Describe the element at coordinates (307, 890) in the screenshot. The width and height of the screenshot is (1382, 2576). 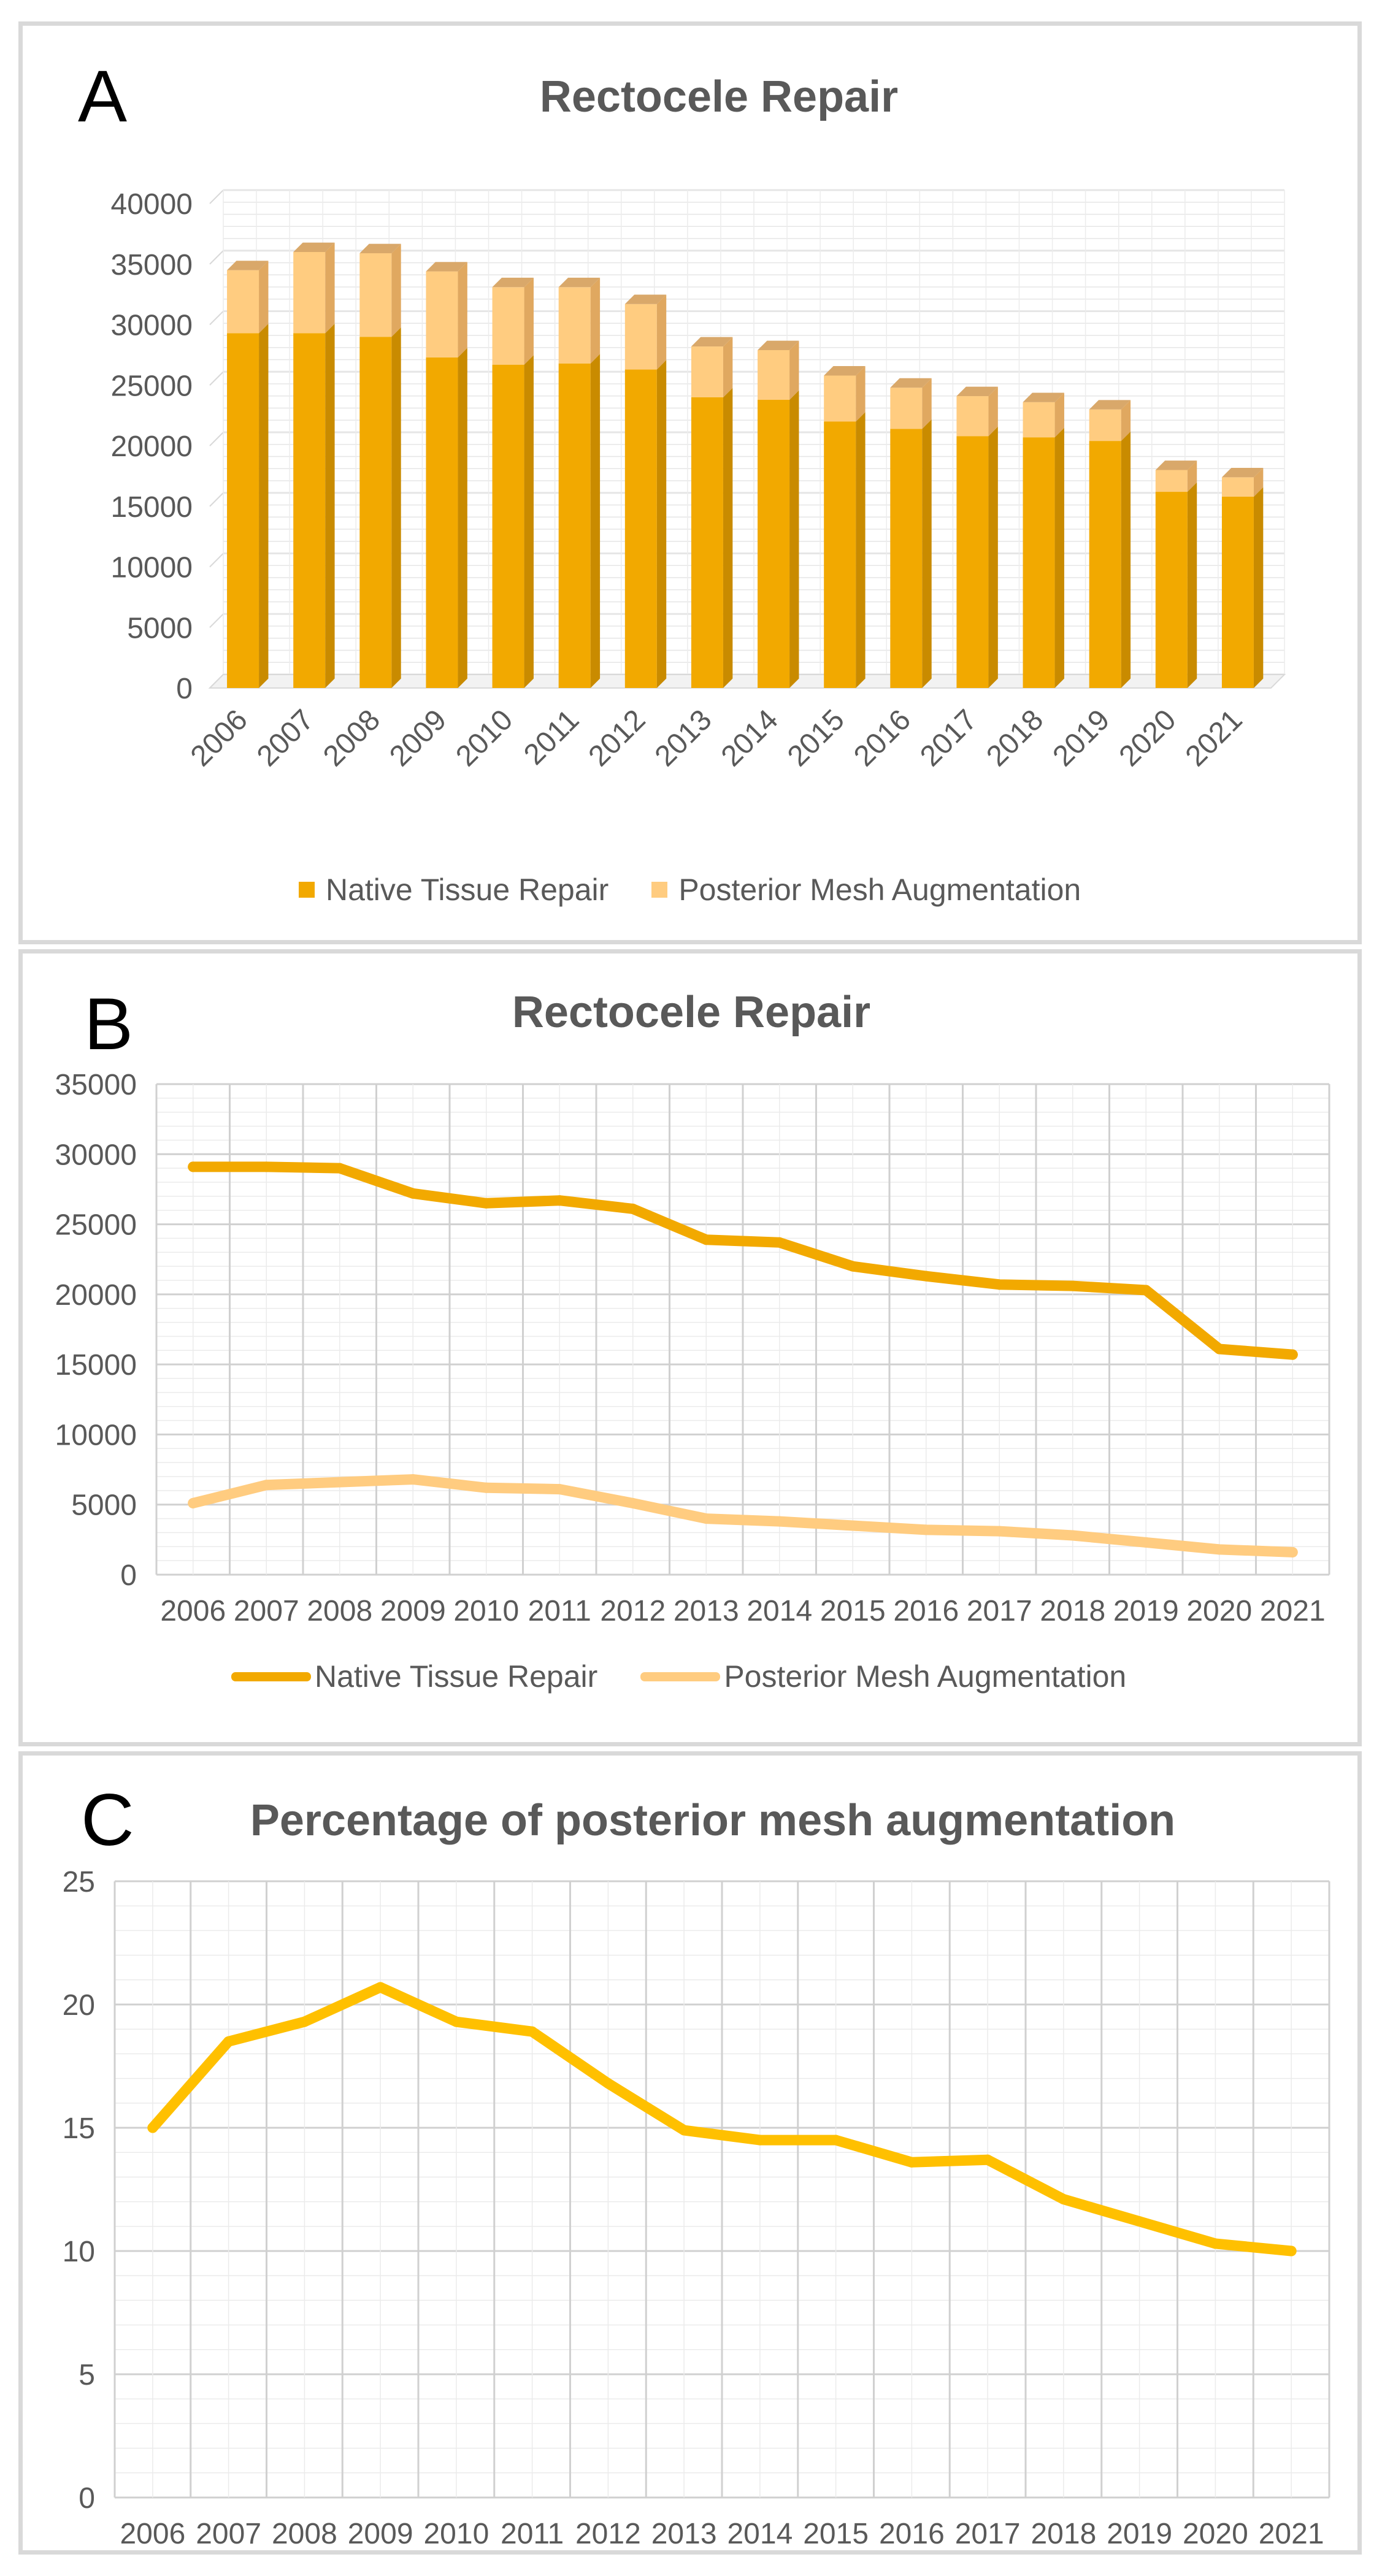
I see `legend-swatch-native` at that location.